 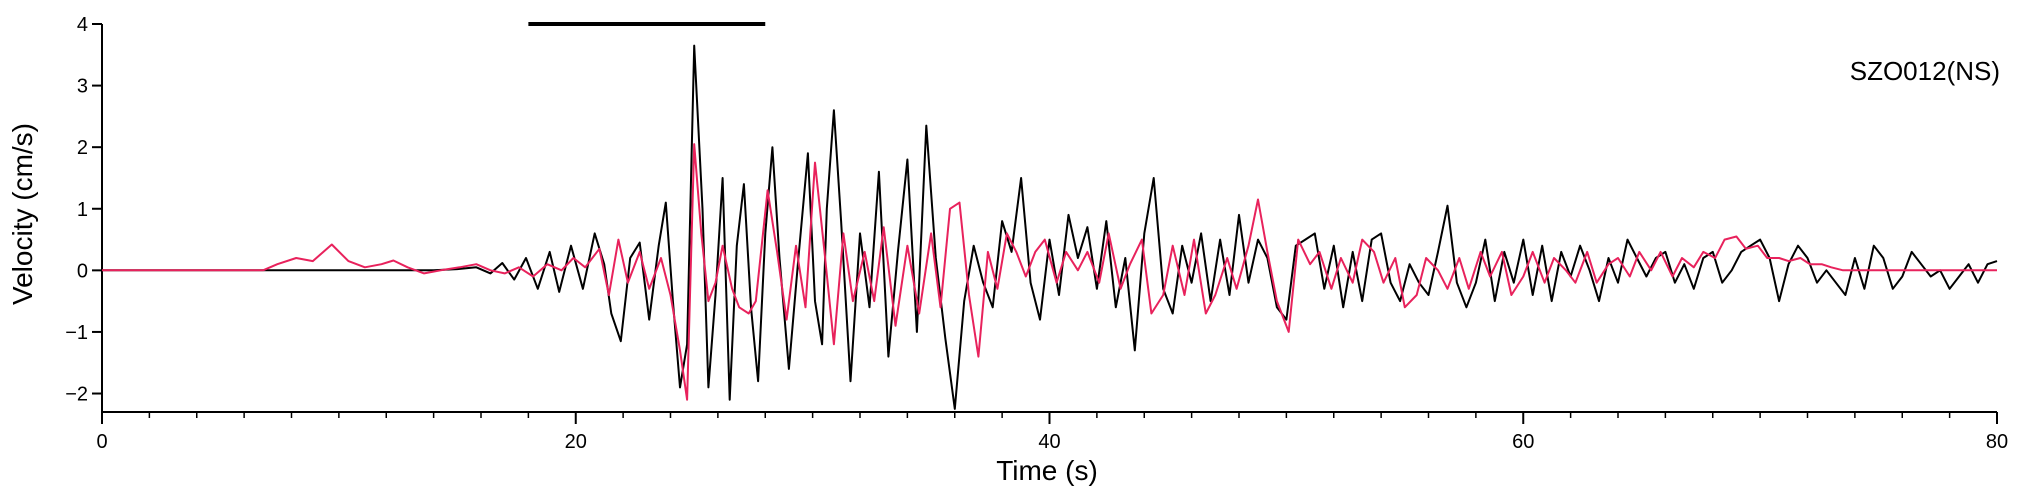 What do you see at coordinates (1049, 442) in the screenshot?
I see `x-tick-label: 40` at bounding box center [1049, 442].